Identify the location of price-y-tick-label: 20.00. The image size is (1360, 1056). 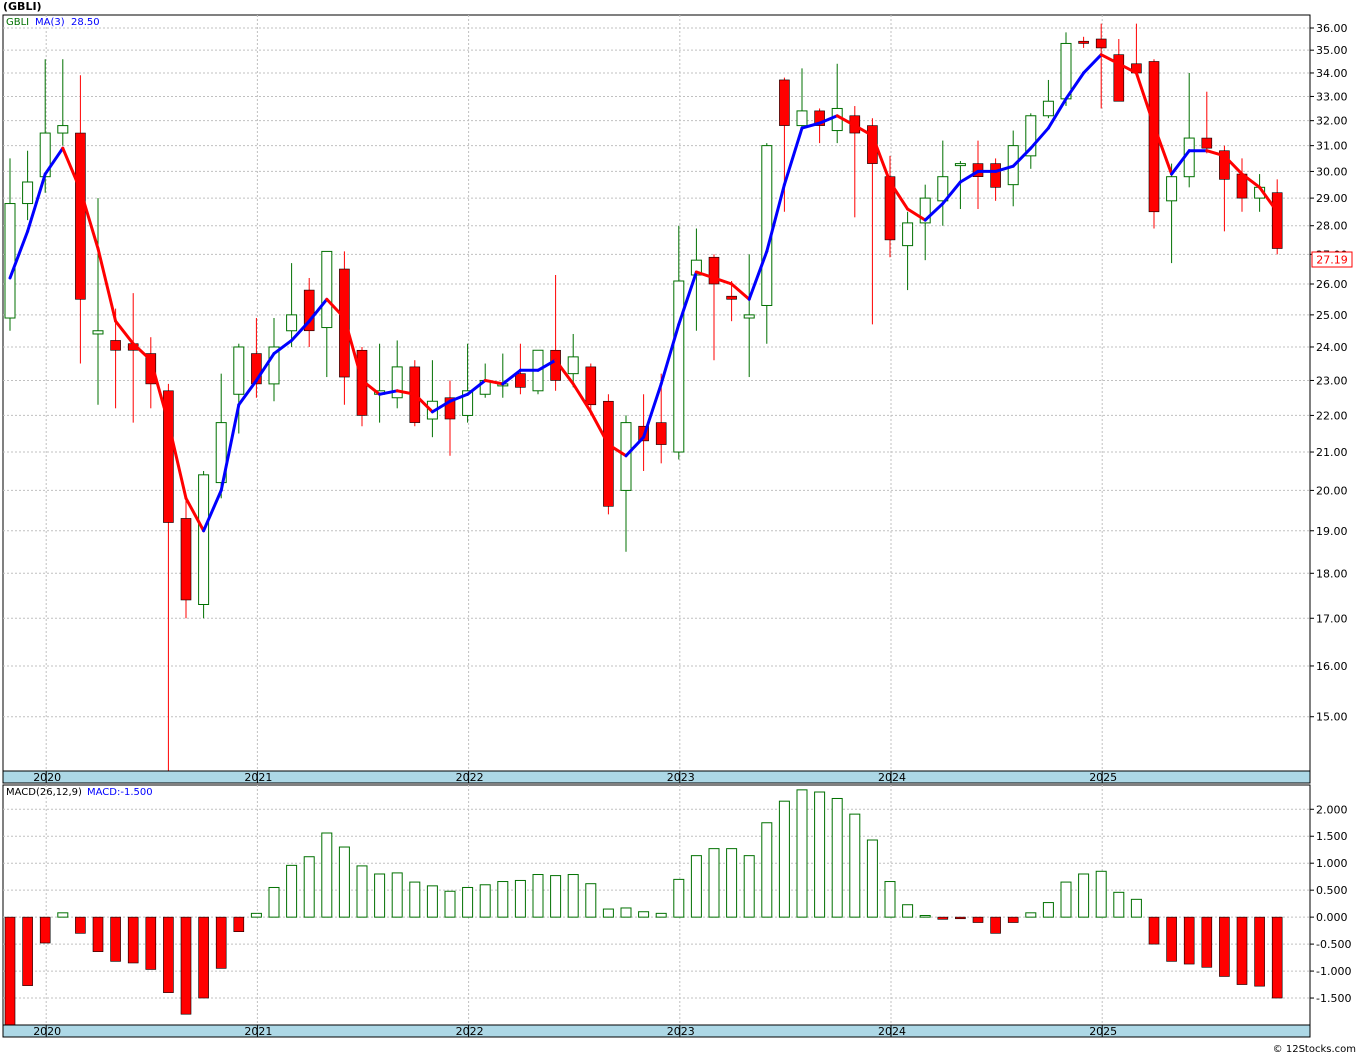
(1332, 490).